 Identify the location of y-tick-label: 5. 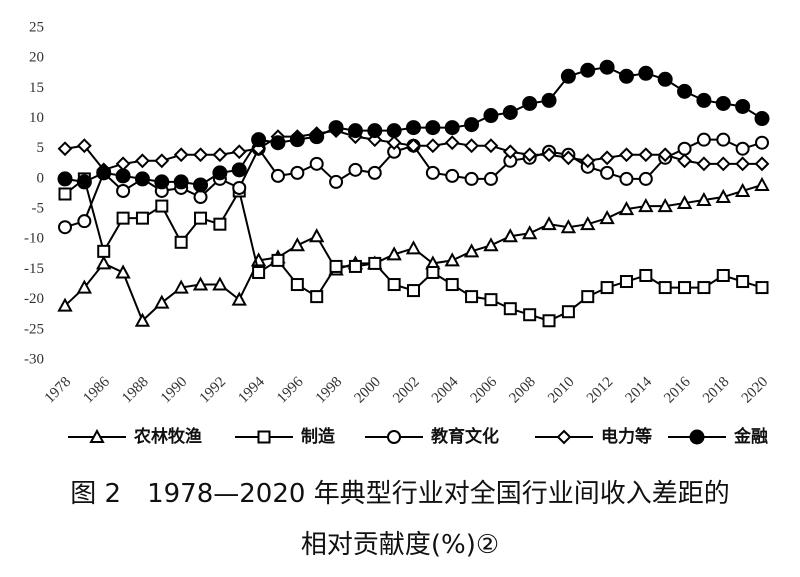
(41, 148).